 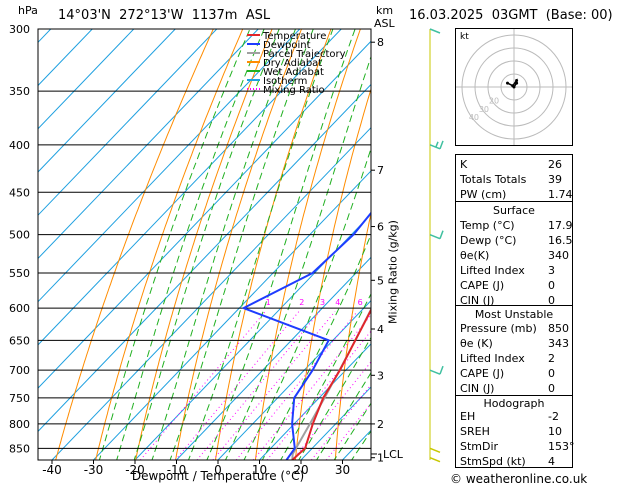 What do you see at coordinates (19, 398) in the screenshot?
I see `pressure-tick-label: 750` at bounding box center [19, 398].